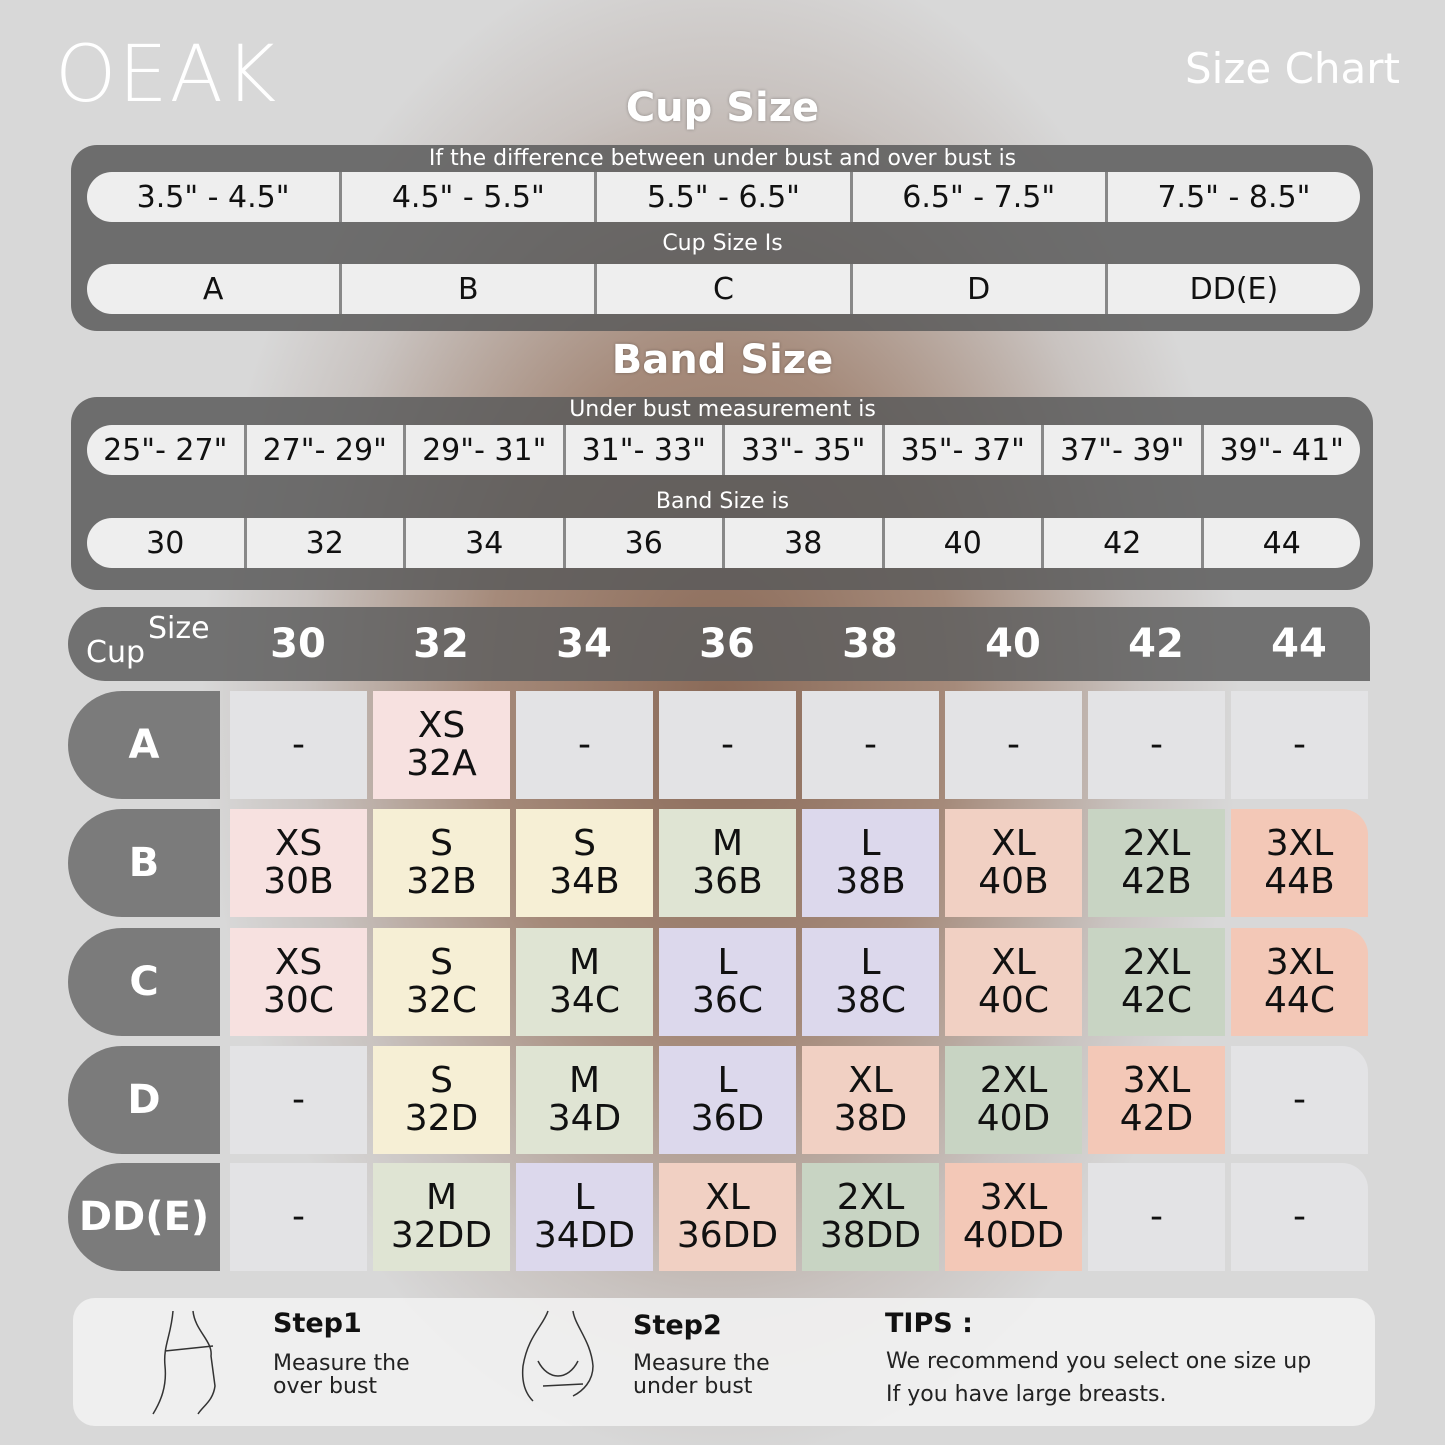 Image resolution: width=1445 pixels, height=1445 pixels. What do you see at coordinates (870, 881) in the screenshot?
I see `size-code: 38B` at bounding box center [870, 881].